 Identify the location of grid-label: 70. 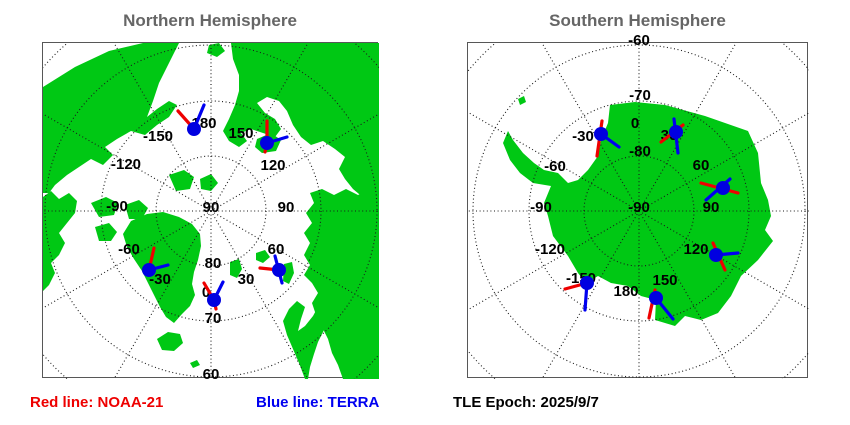
(213, 318).